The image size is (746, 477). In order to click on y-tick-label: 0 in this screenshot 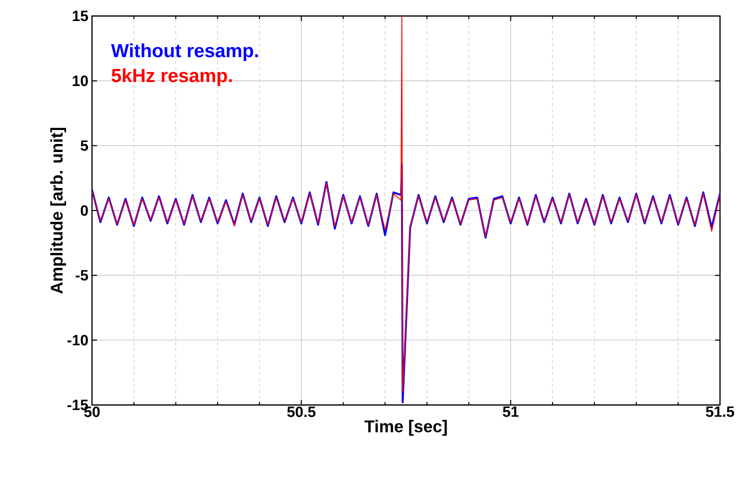, I will do `click(84, 210)`.